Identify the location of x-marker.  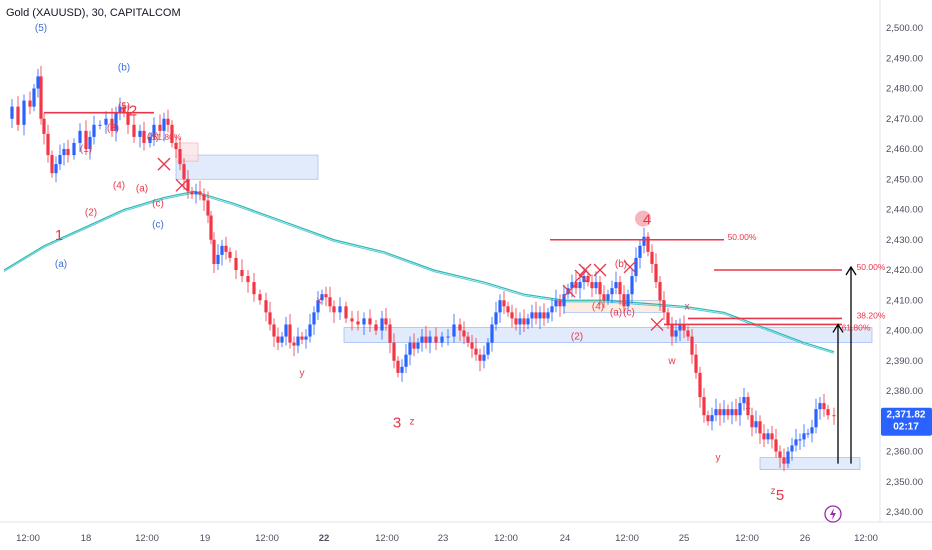
(657, 324).